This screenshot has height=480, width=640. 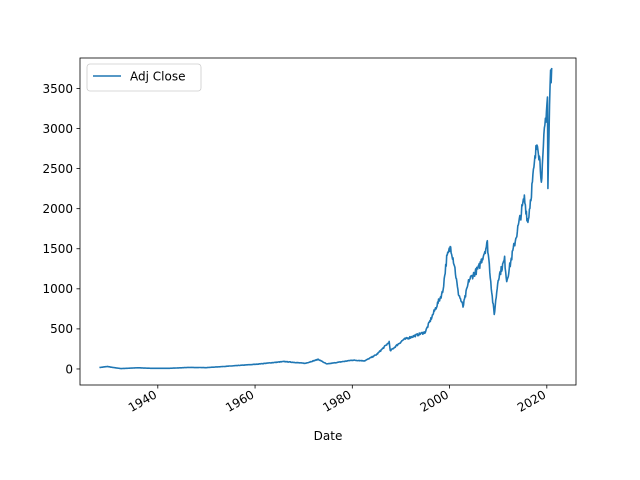 I want to click on legend-box, so click(x=144, y=77).